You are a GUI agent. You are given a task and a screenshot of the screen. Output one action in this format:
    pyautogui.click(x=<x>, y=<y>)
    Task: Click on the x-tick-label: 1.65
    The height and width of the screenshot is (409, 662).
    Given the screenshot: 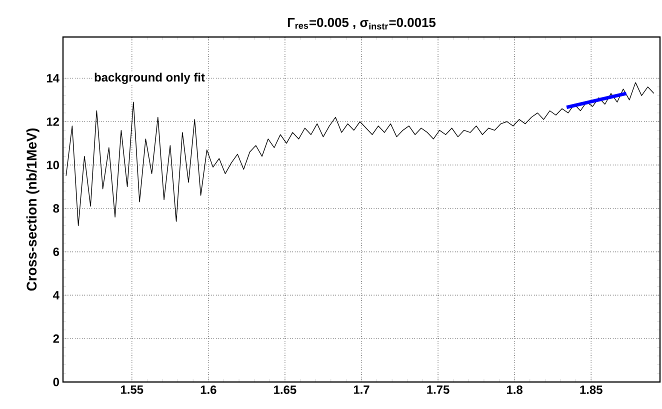 What is the action you would take?
    pyautogui.click(x=285, y=390)
    